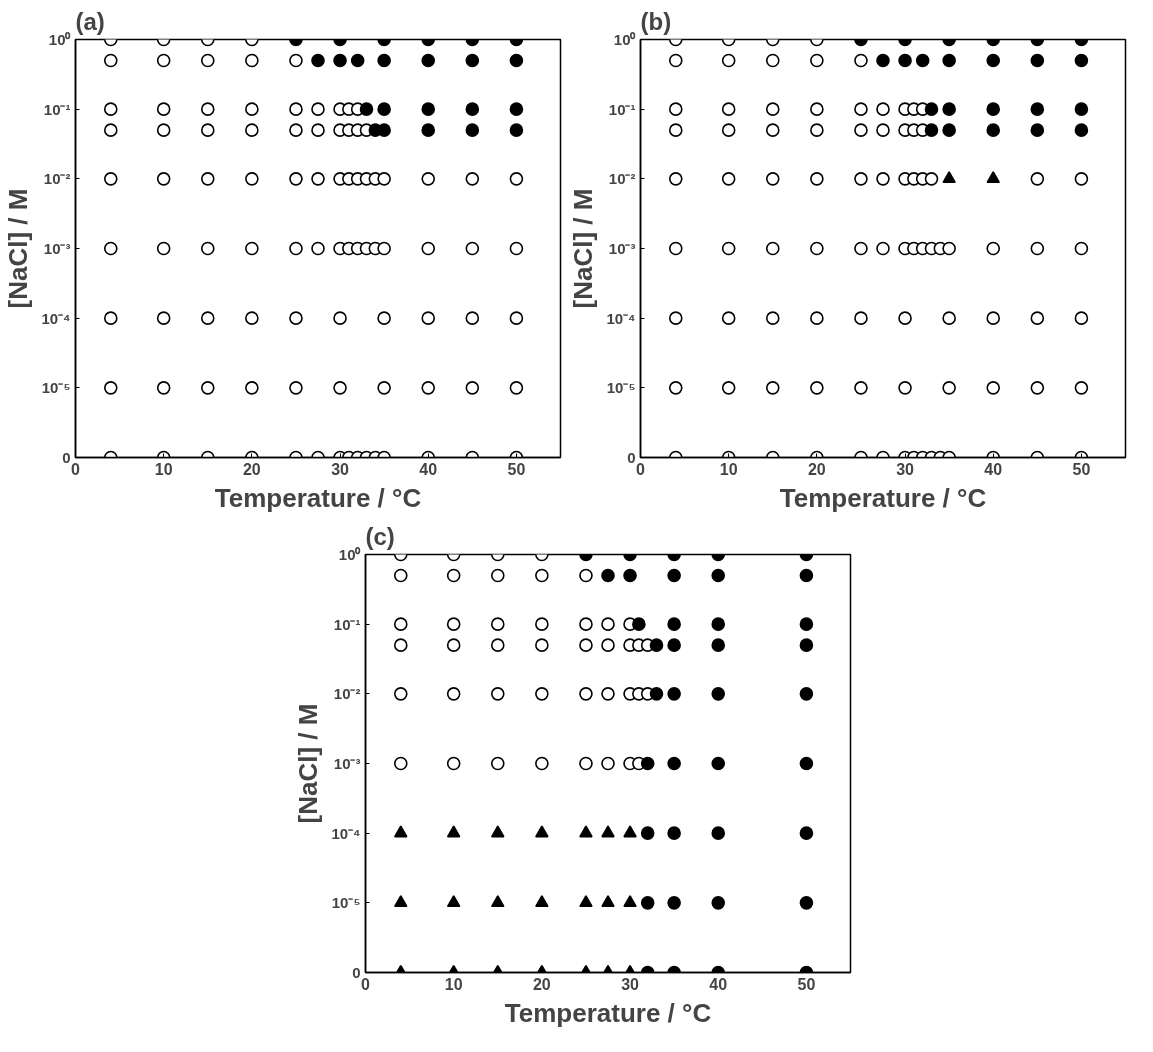  I want to click on y-tick-label: 10⁻¹, so click(622, 109).